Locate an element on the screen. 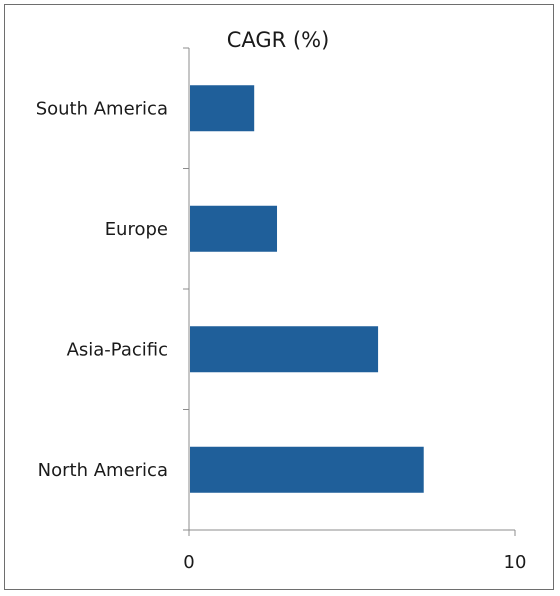 The height and width of the screenshot is (596, 560). category-label-north-america: North America is located at coordinates (103, 470).